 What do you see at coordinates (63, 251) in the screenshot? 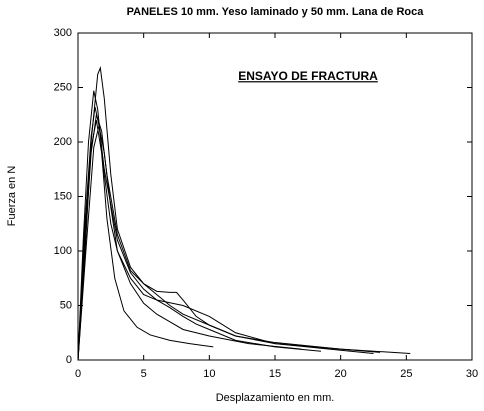
I see `y-tick-label: 100` at bounding box center [63, 251].